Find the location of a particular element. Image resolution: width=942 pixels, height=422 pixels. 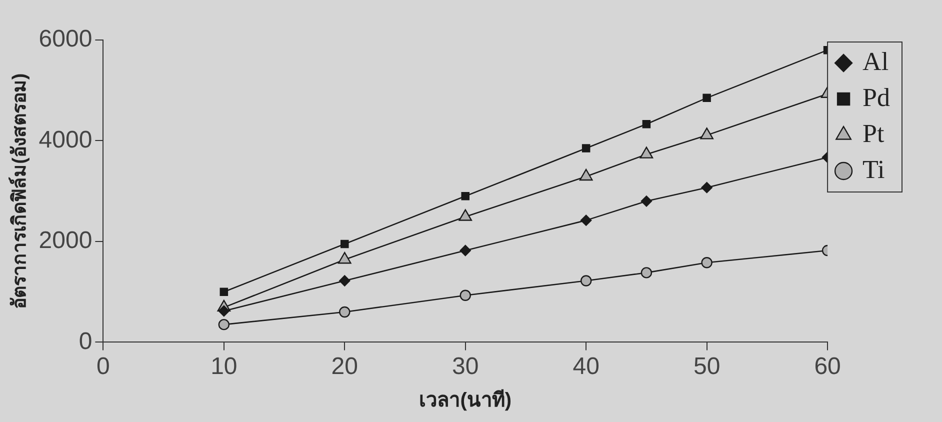

legend-label: Ti is located at coordinates (873, 169).